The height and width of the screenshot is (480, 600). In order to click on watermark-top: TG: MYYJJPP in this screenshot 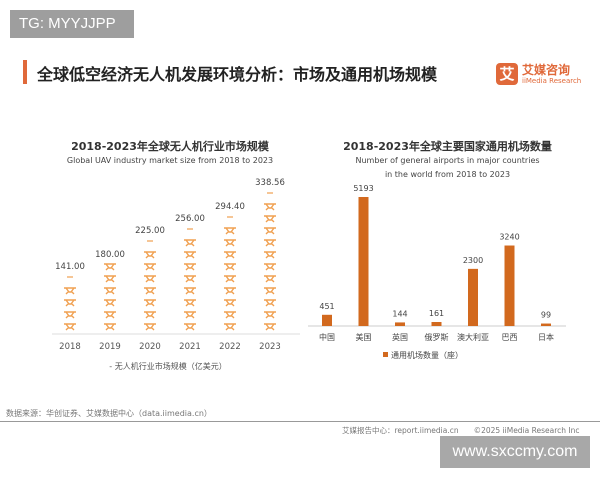, I will do `click(72, 24)`.